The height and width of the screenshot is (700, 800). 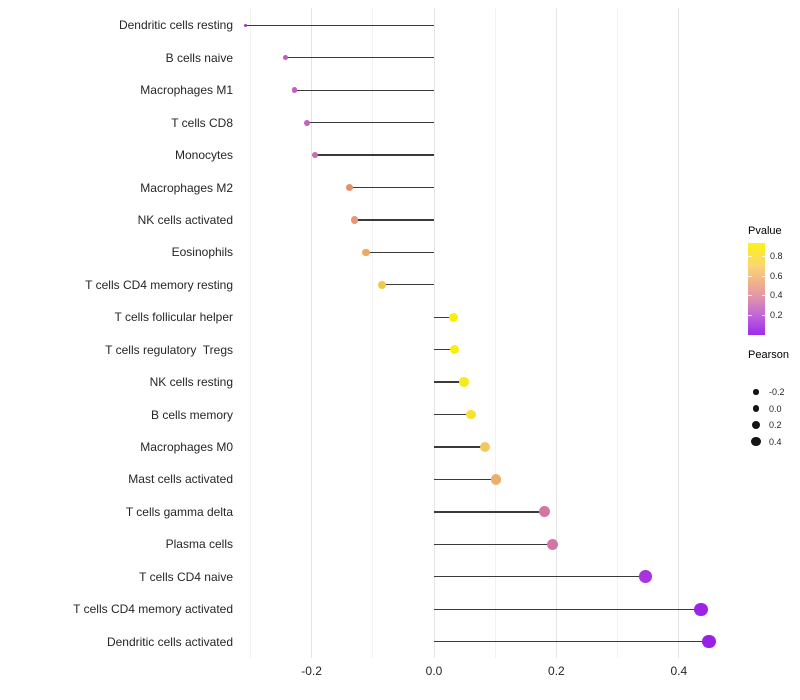 What do you see at coordinates (202, 122) in the screenshot?
I see `y-axis-label: T cells CD8` at bounding box center [202, 122].